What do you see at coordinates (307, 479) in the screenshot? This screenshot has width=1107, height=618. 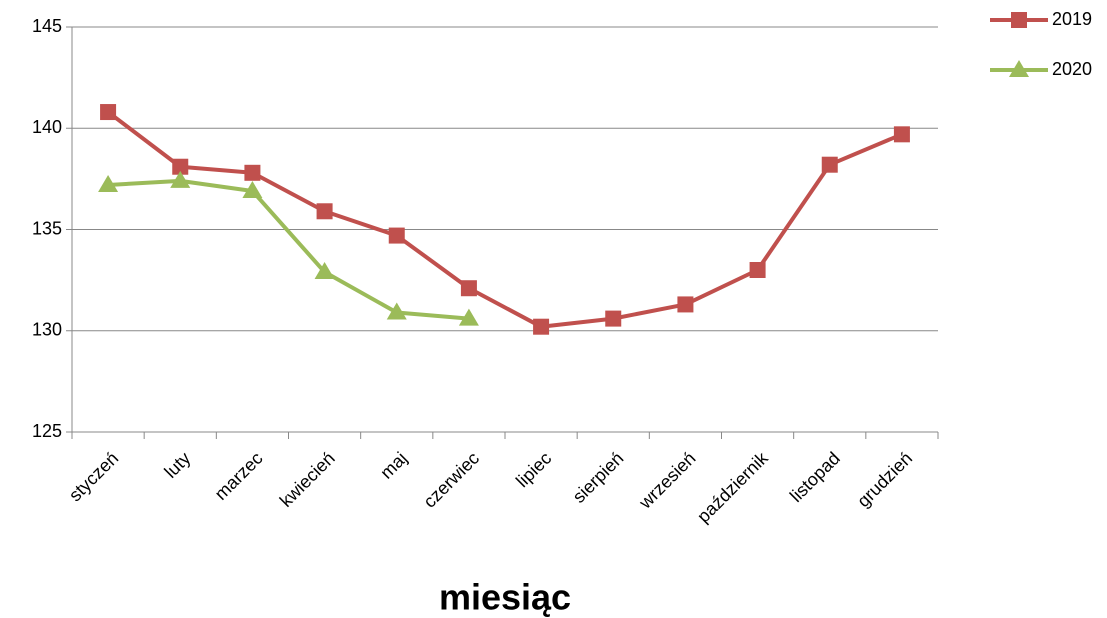 I see `x-tick-label: kwiecień` at bounding box center [307, 479].